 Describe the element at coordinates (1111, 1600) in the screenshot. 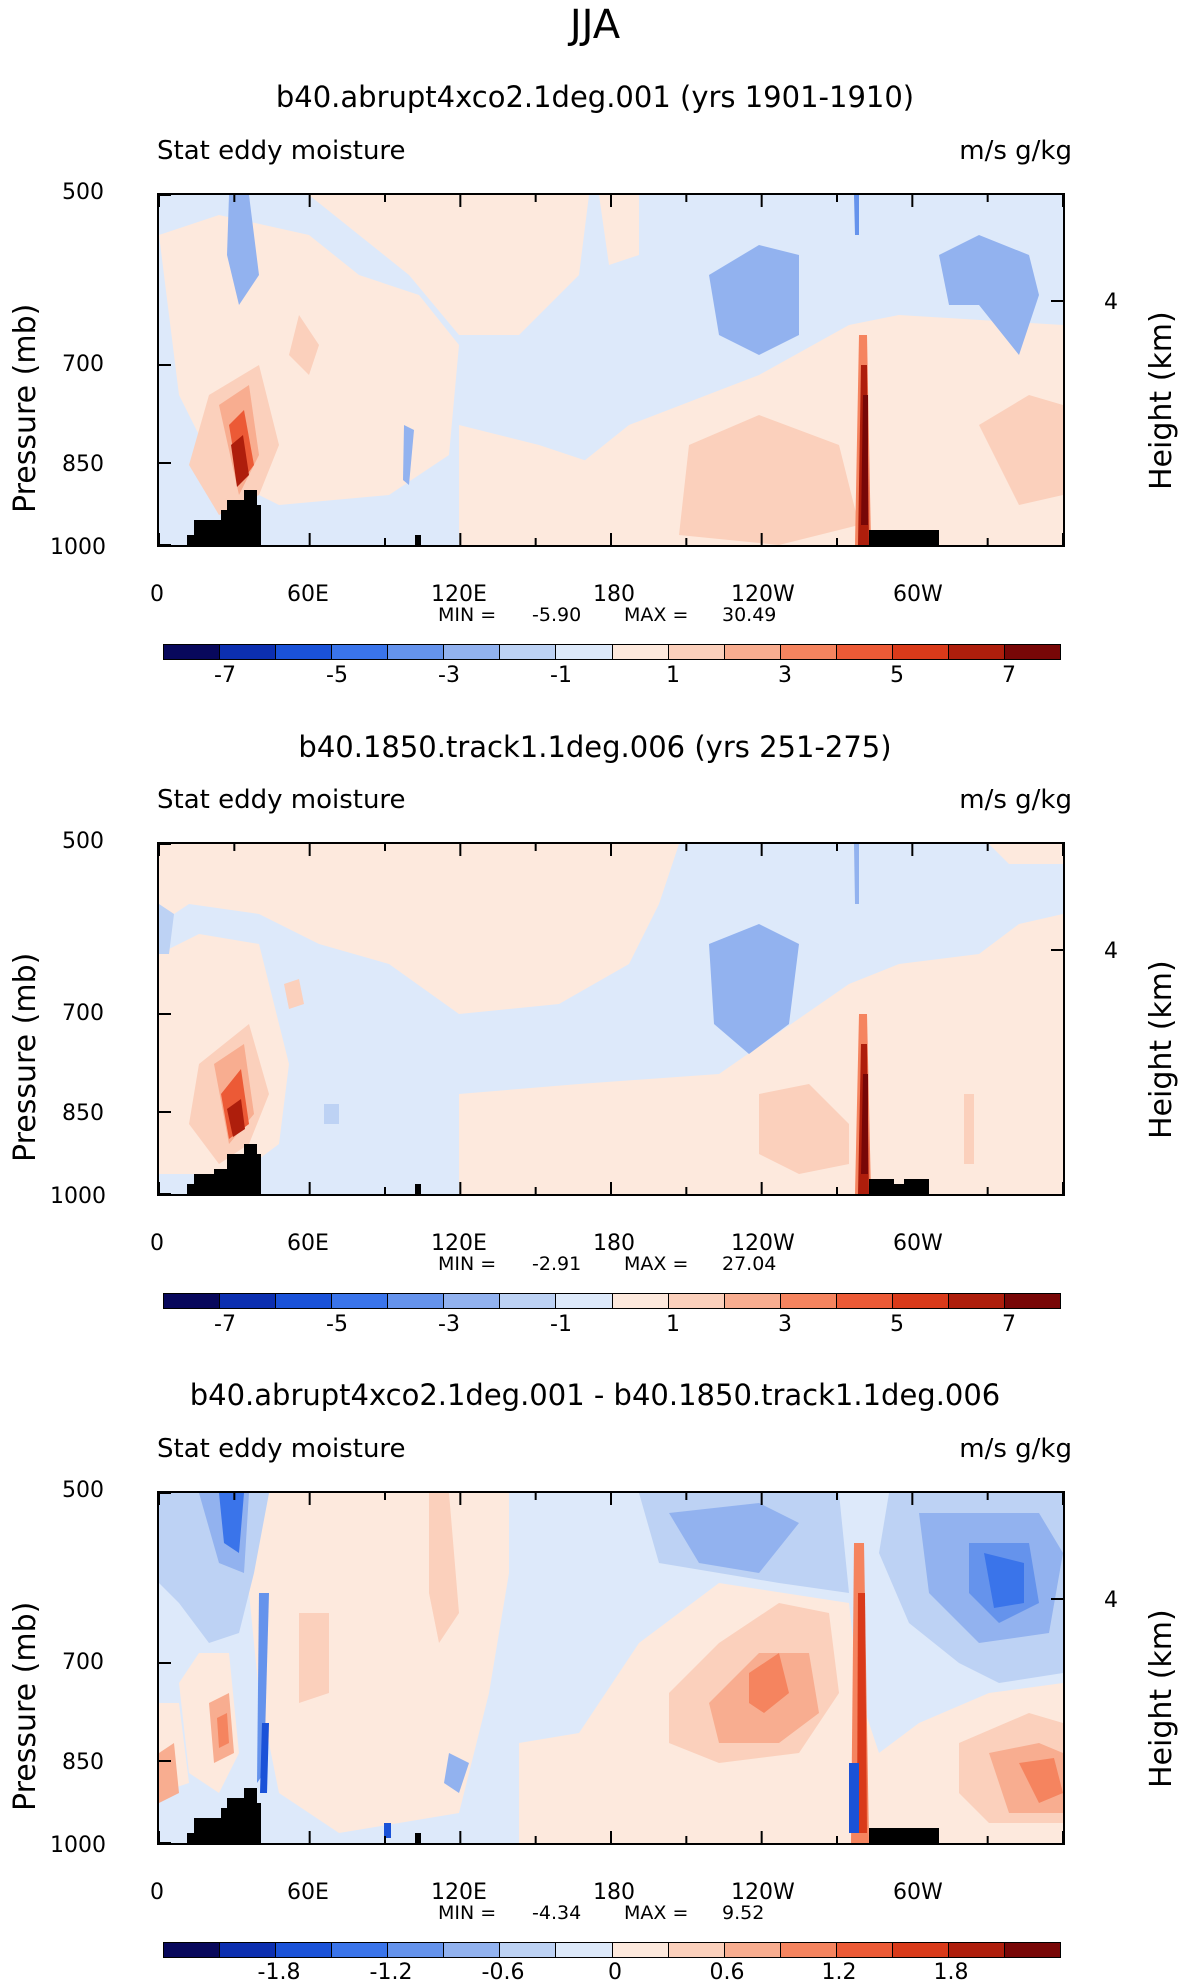

I see `y2-tick-label: 4` at that location.